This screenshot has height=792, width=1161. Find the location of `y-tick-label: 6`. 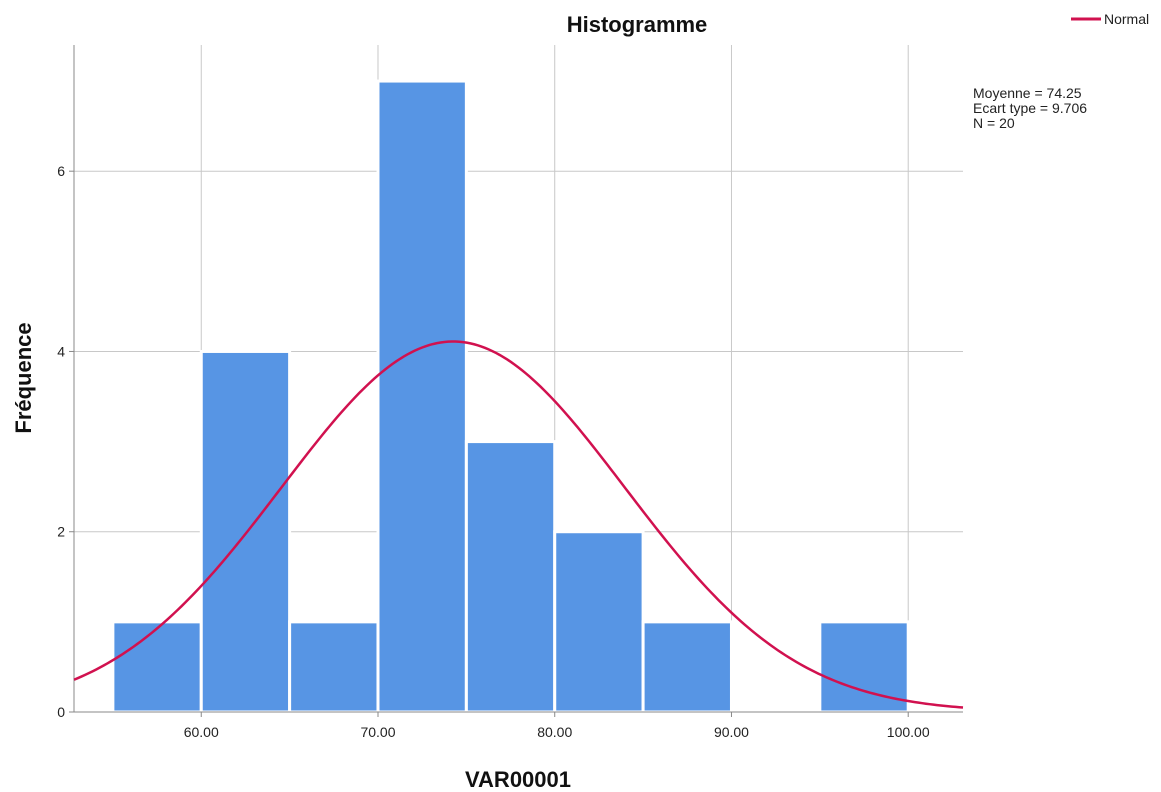

y-tick-label: 6 is located at coordinates (61, 171).